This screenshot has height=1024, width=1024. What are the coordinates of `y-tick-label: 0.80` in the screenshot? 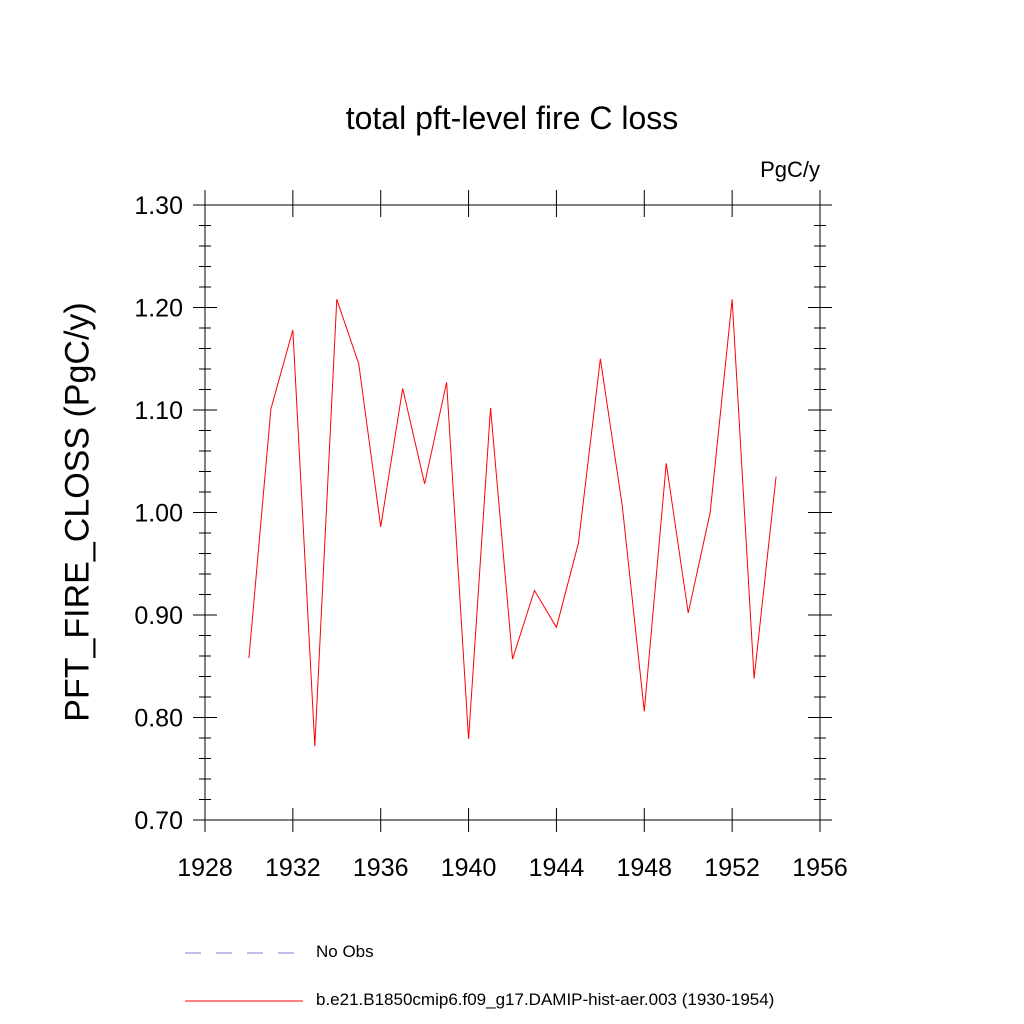 It's located at (158, 719).